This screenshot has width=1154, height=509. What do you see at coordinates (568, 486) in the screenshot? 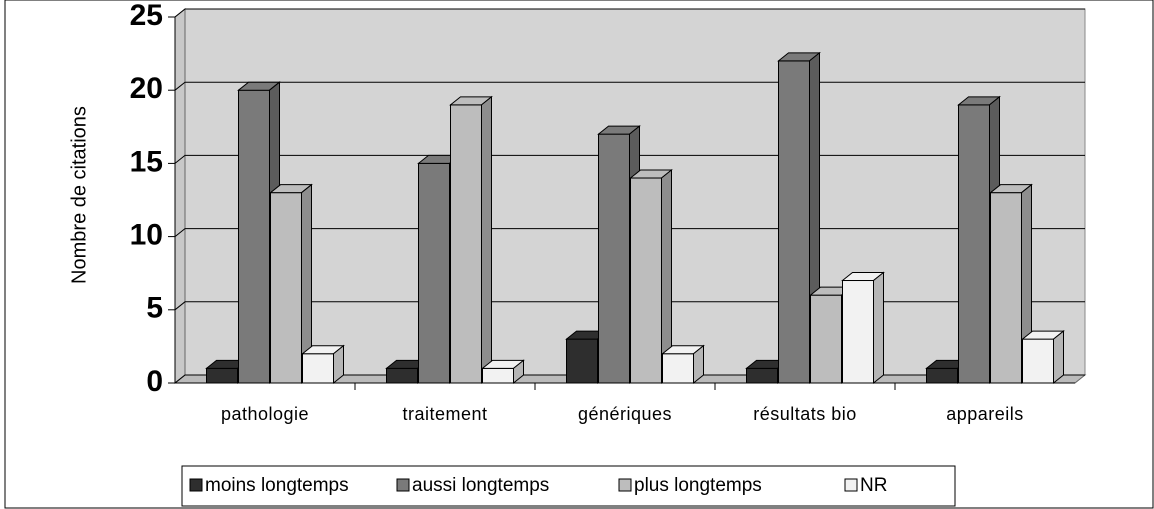
I see `legend-box` at bounding box center [568, 486].